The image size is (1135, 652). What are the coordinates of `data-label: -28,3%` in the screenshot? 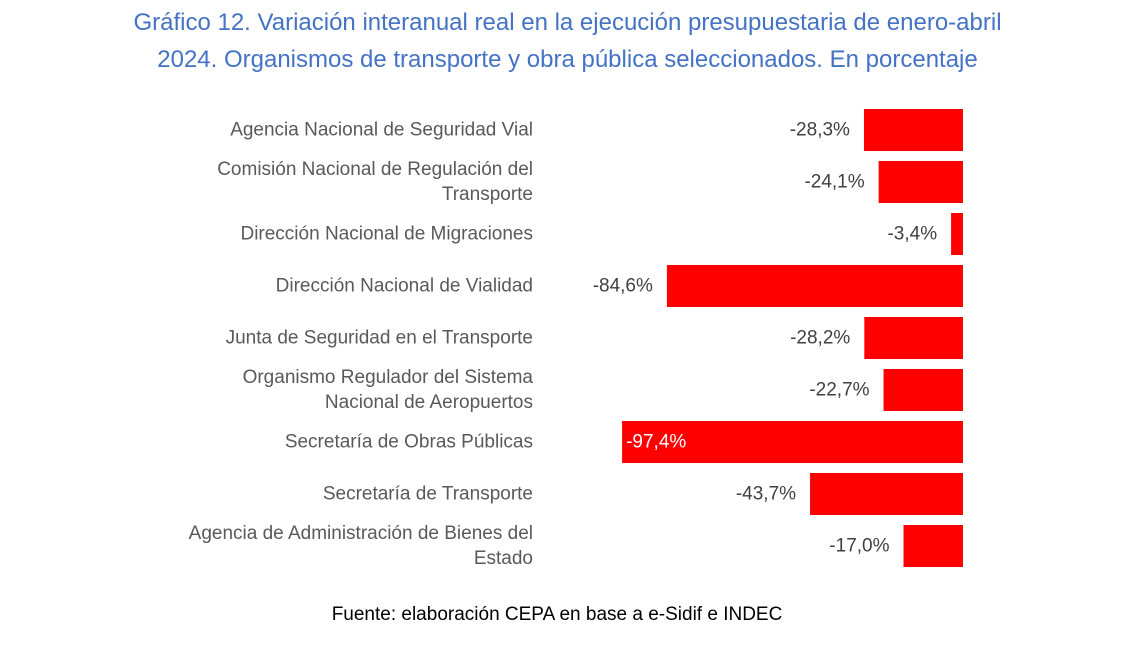 It's located at (820, 130).